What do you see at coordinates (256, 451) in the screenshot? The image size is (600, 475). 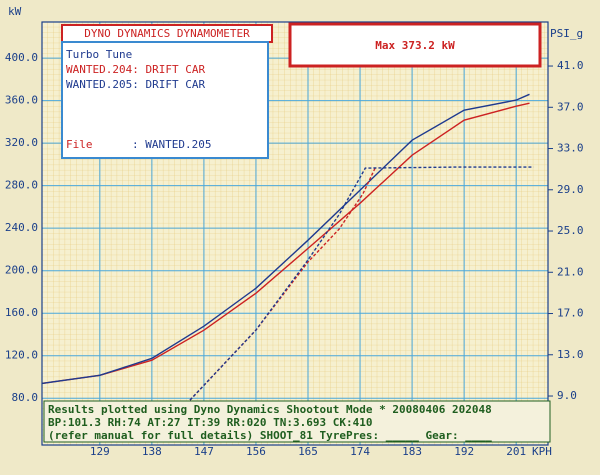 I see `x-tick-label: 156` at bounding box center [256, 451].